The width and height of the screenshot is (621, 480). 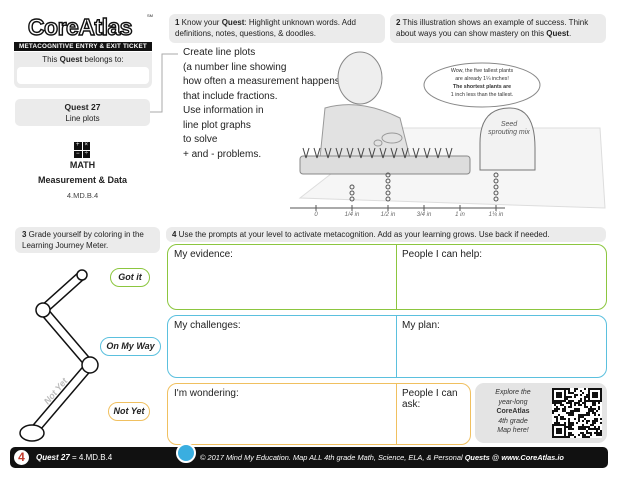 What do you see at coordinates (482, 71) in the screenshot?
I see `speech-bubble-line: Wow, the five tallest plants` at bounding box center [482, 71].